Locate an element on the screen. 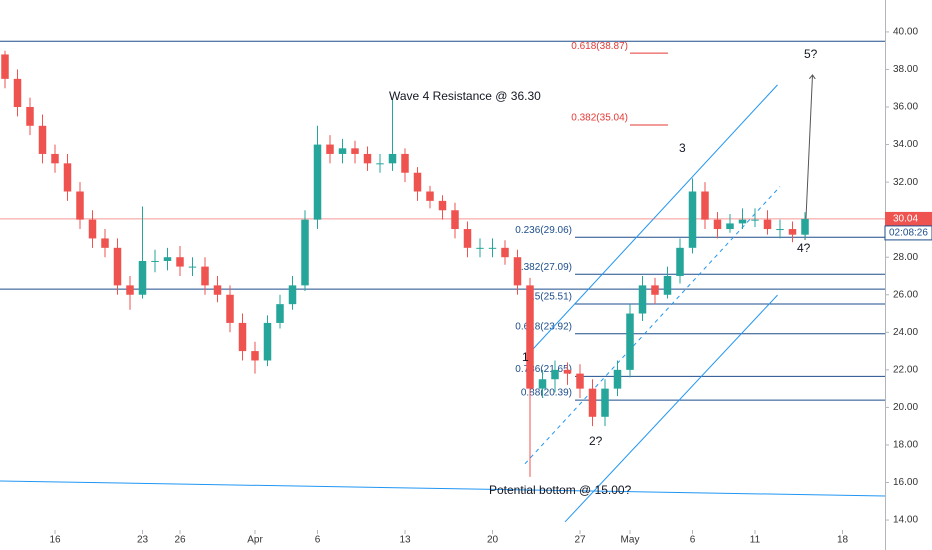 The width and height of the screenshot is (932, 550). dashed-trendline is located at coordinates (652, 325).